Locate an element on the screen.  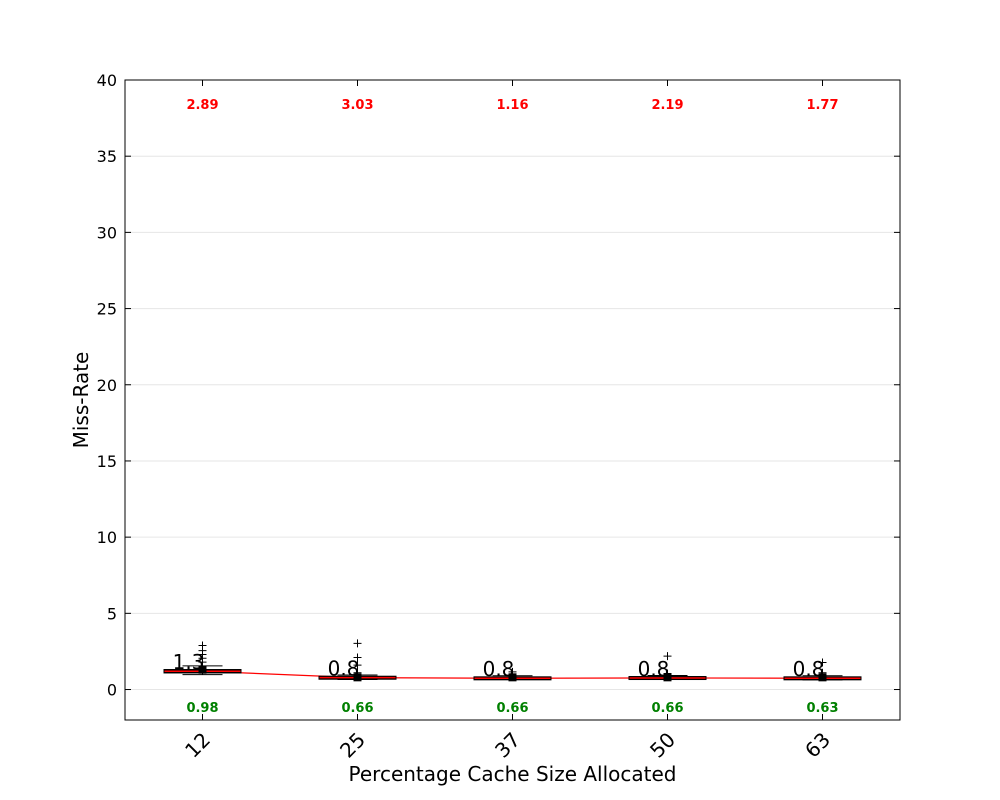
median-value-label: 1.3 is located at coordinates (189, 662).